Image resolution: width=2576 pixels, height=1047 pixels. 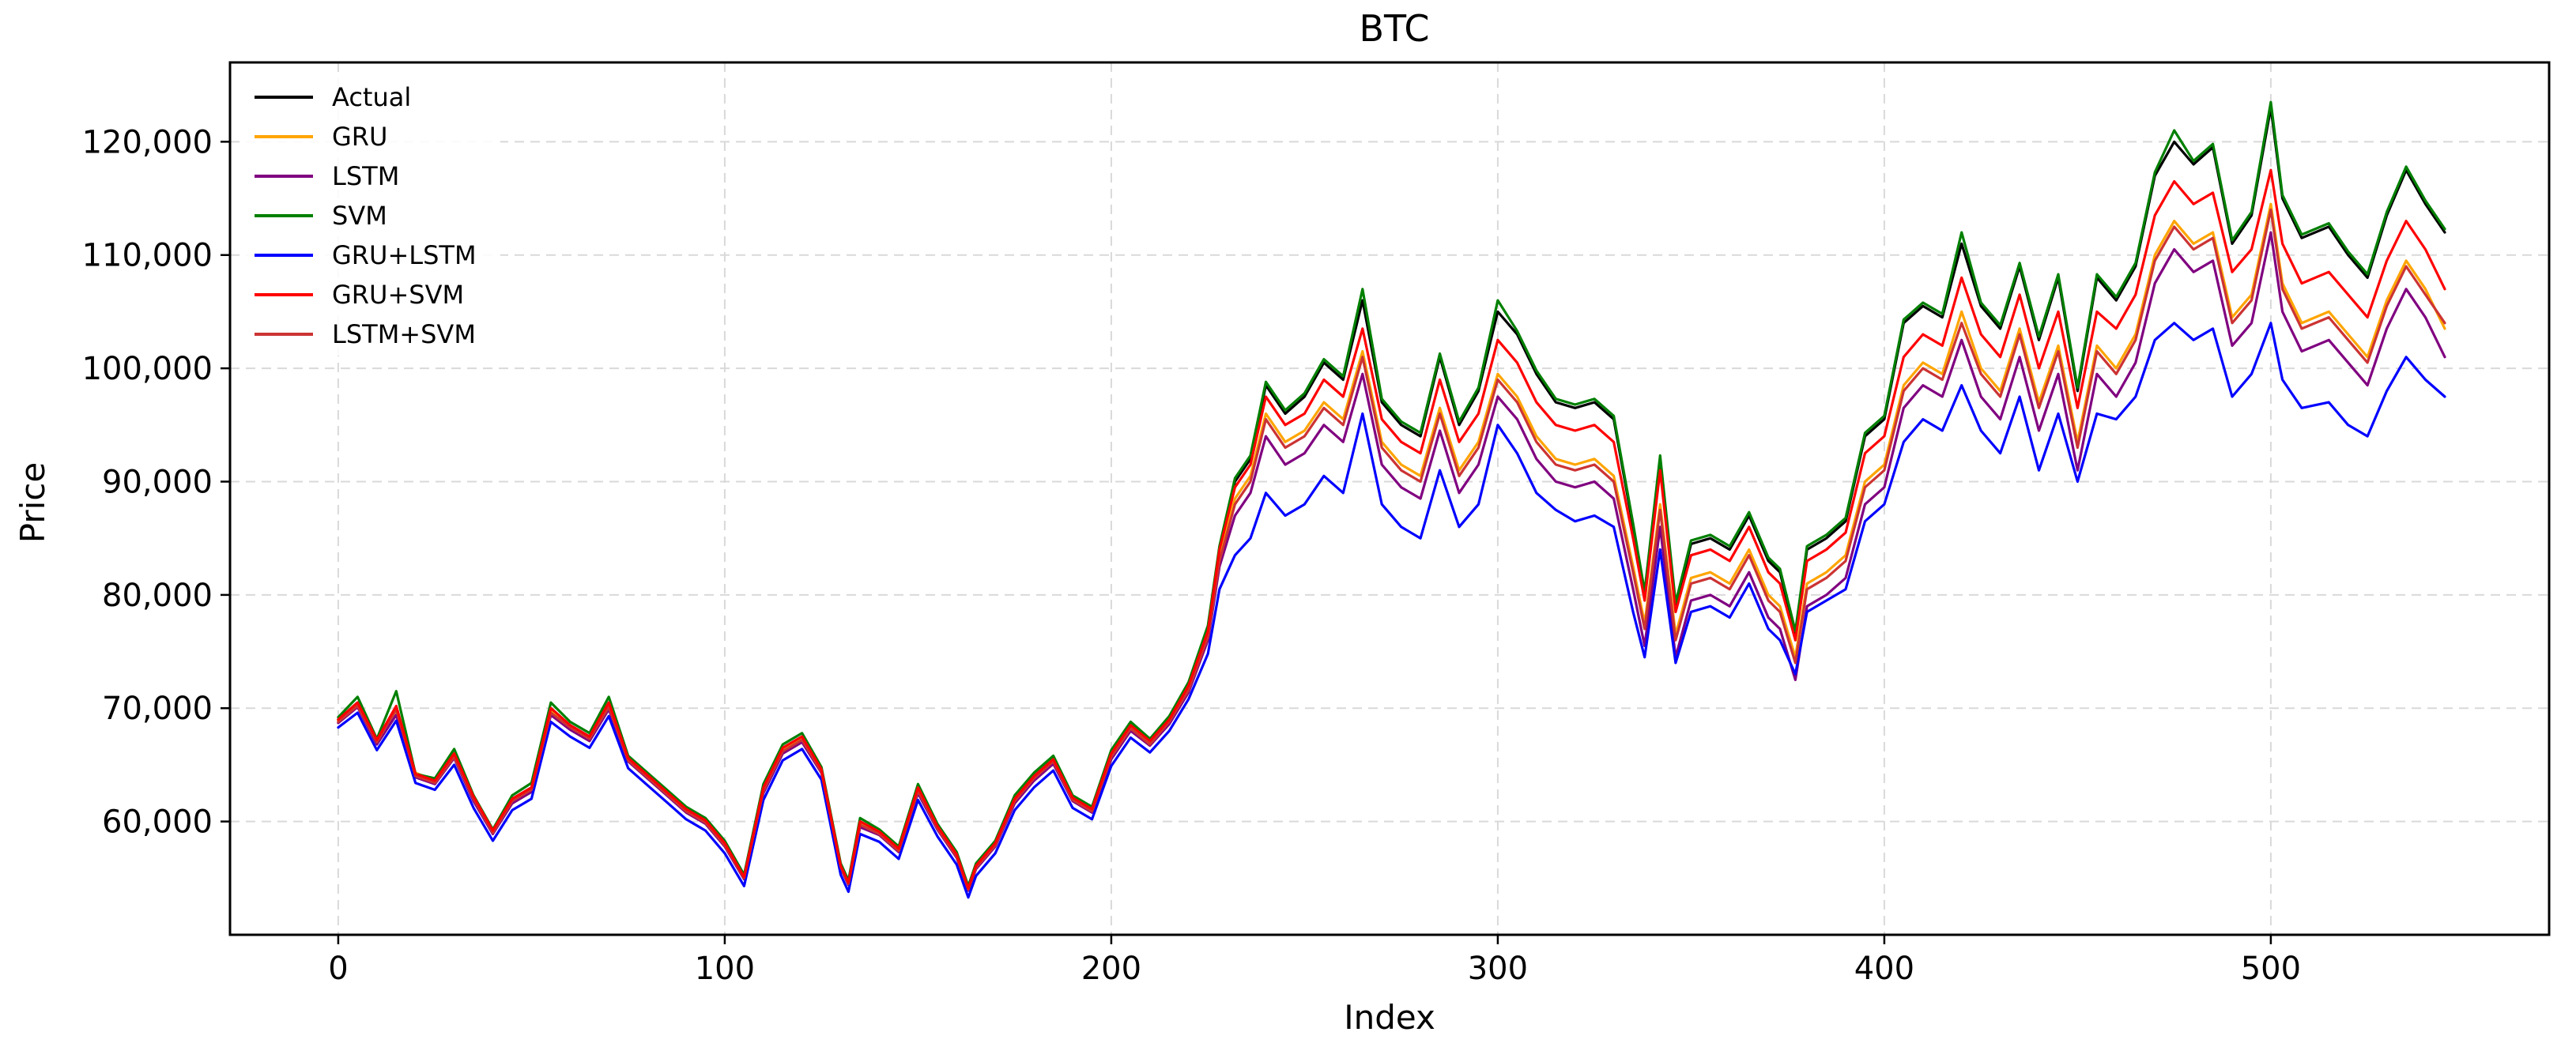 I want to click on y-tick-label: 110,000, so click(x=147, y=256).